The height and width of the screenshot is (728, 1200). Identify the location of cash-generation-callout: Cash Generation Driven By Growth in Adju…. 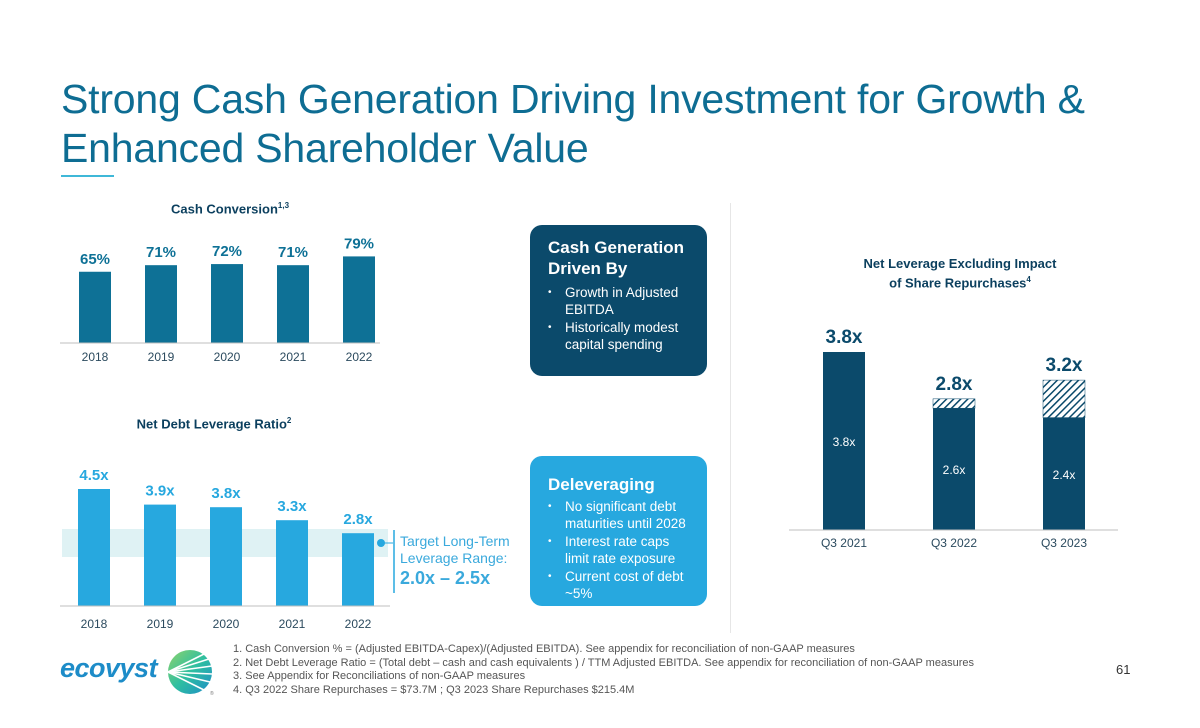
(618, 300).